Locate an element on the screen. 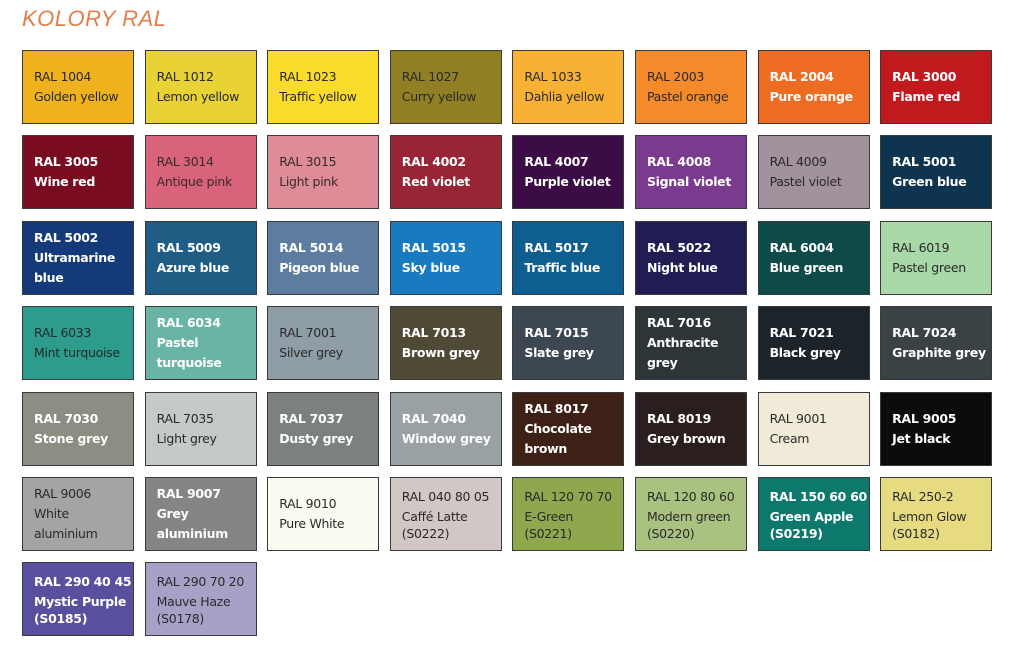  color-swatch: RAL 9001 Cream is located at coordinates (813, 428).